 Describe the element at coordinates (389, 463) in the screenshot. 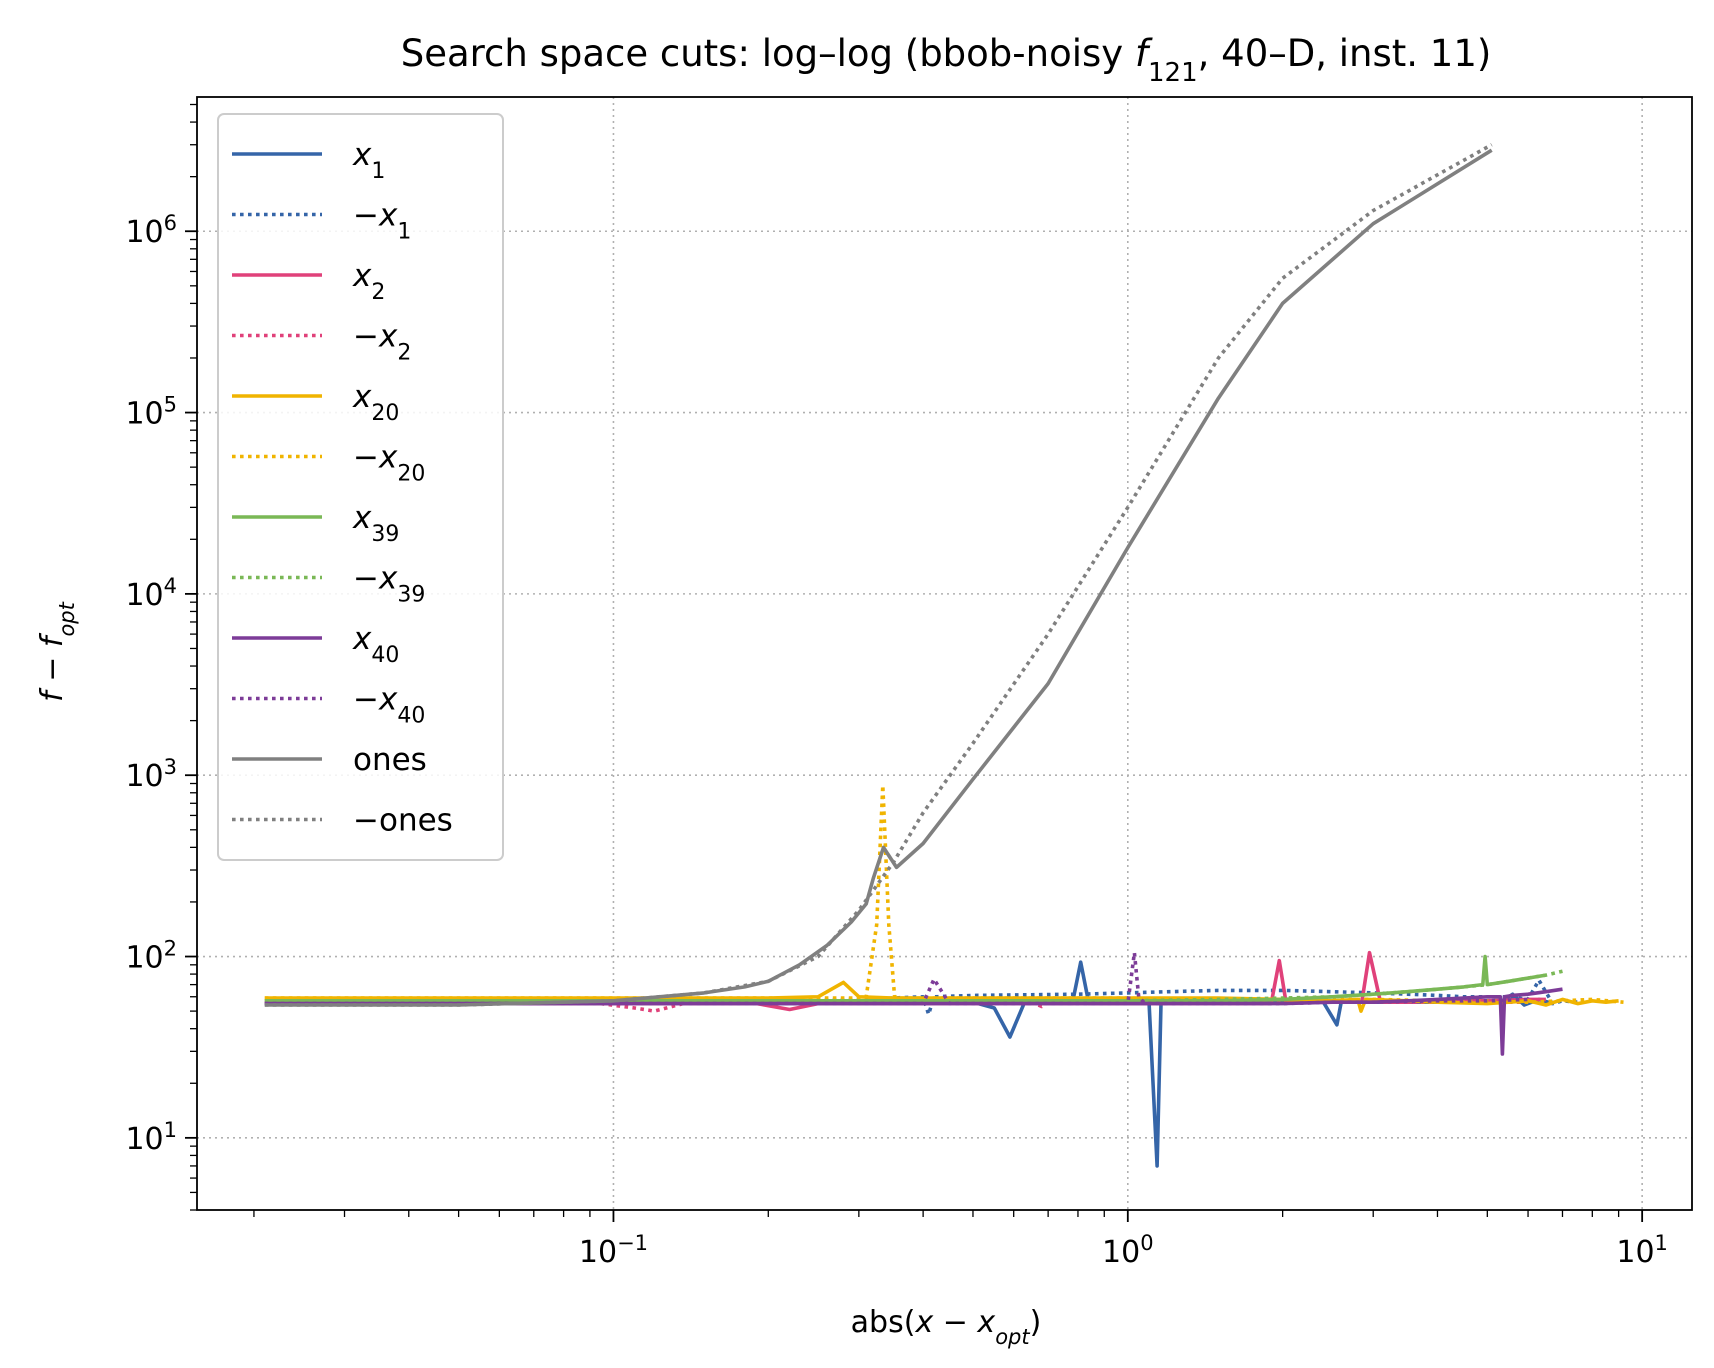

I see `legend-label: −x20` at that location.